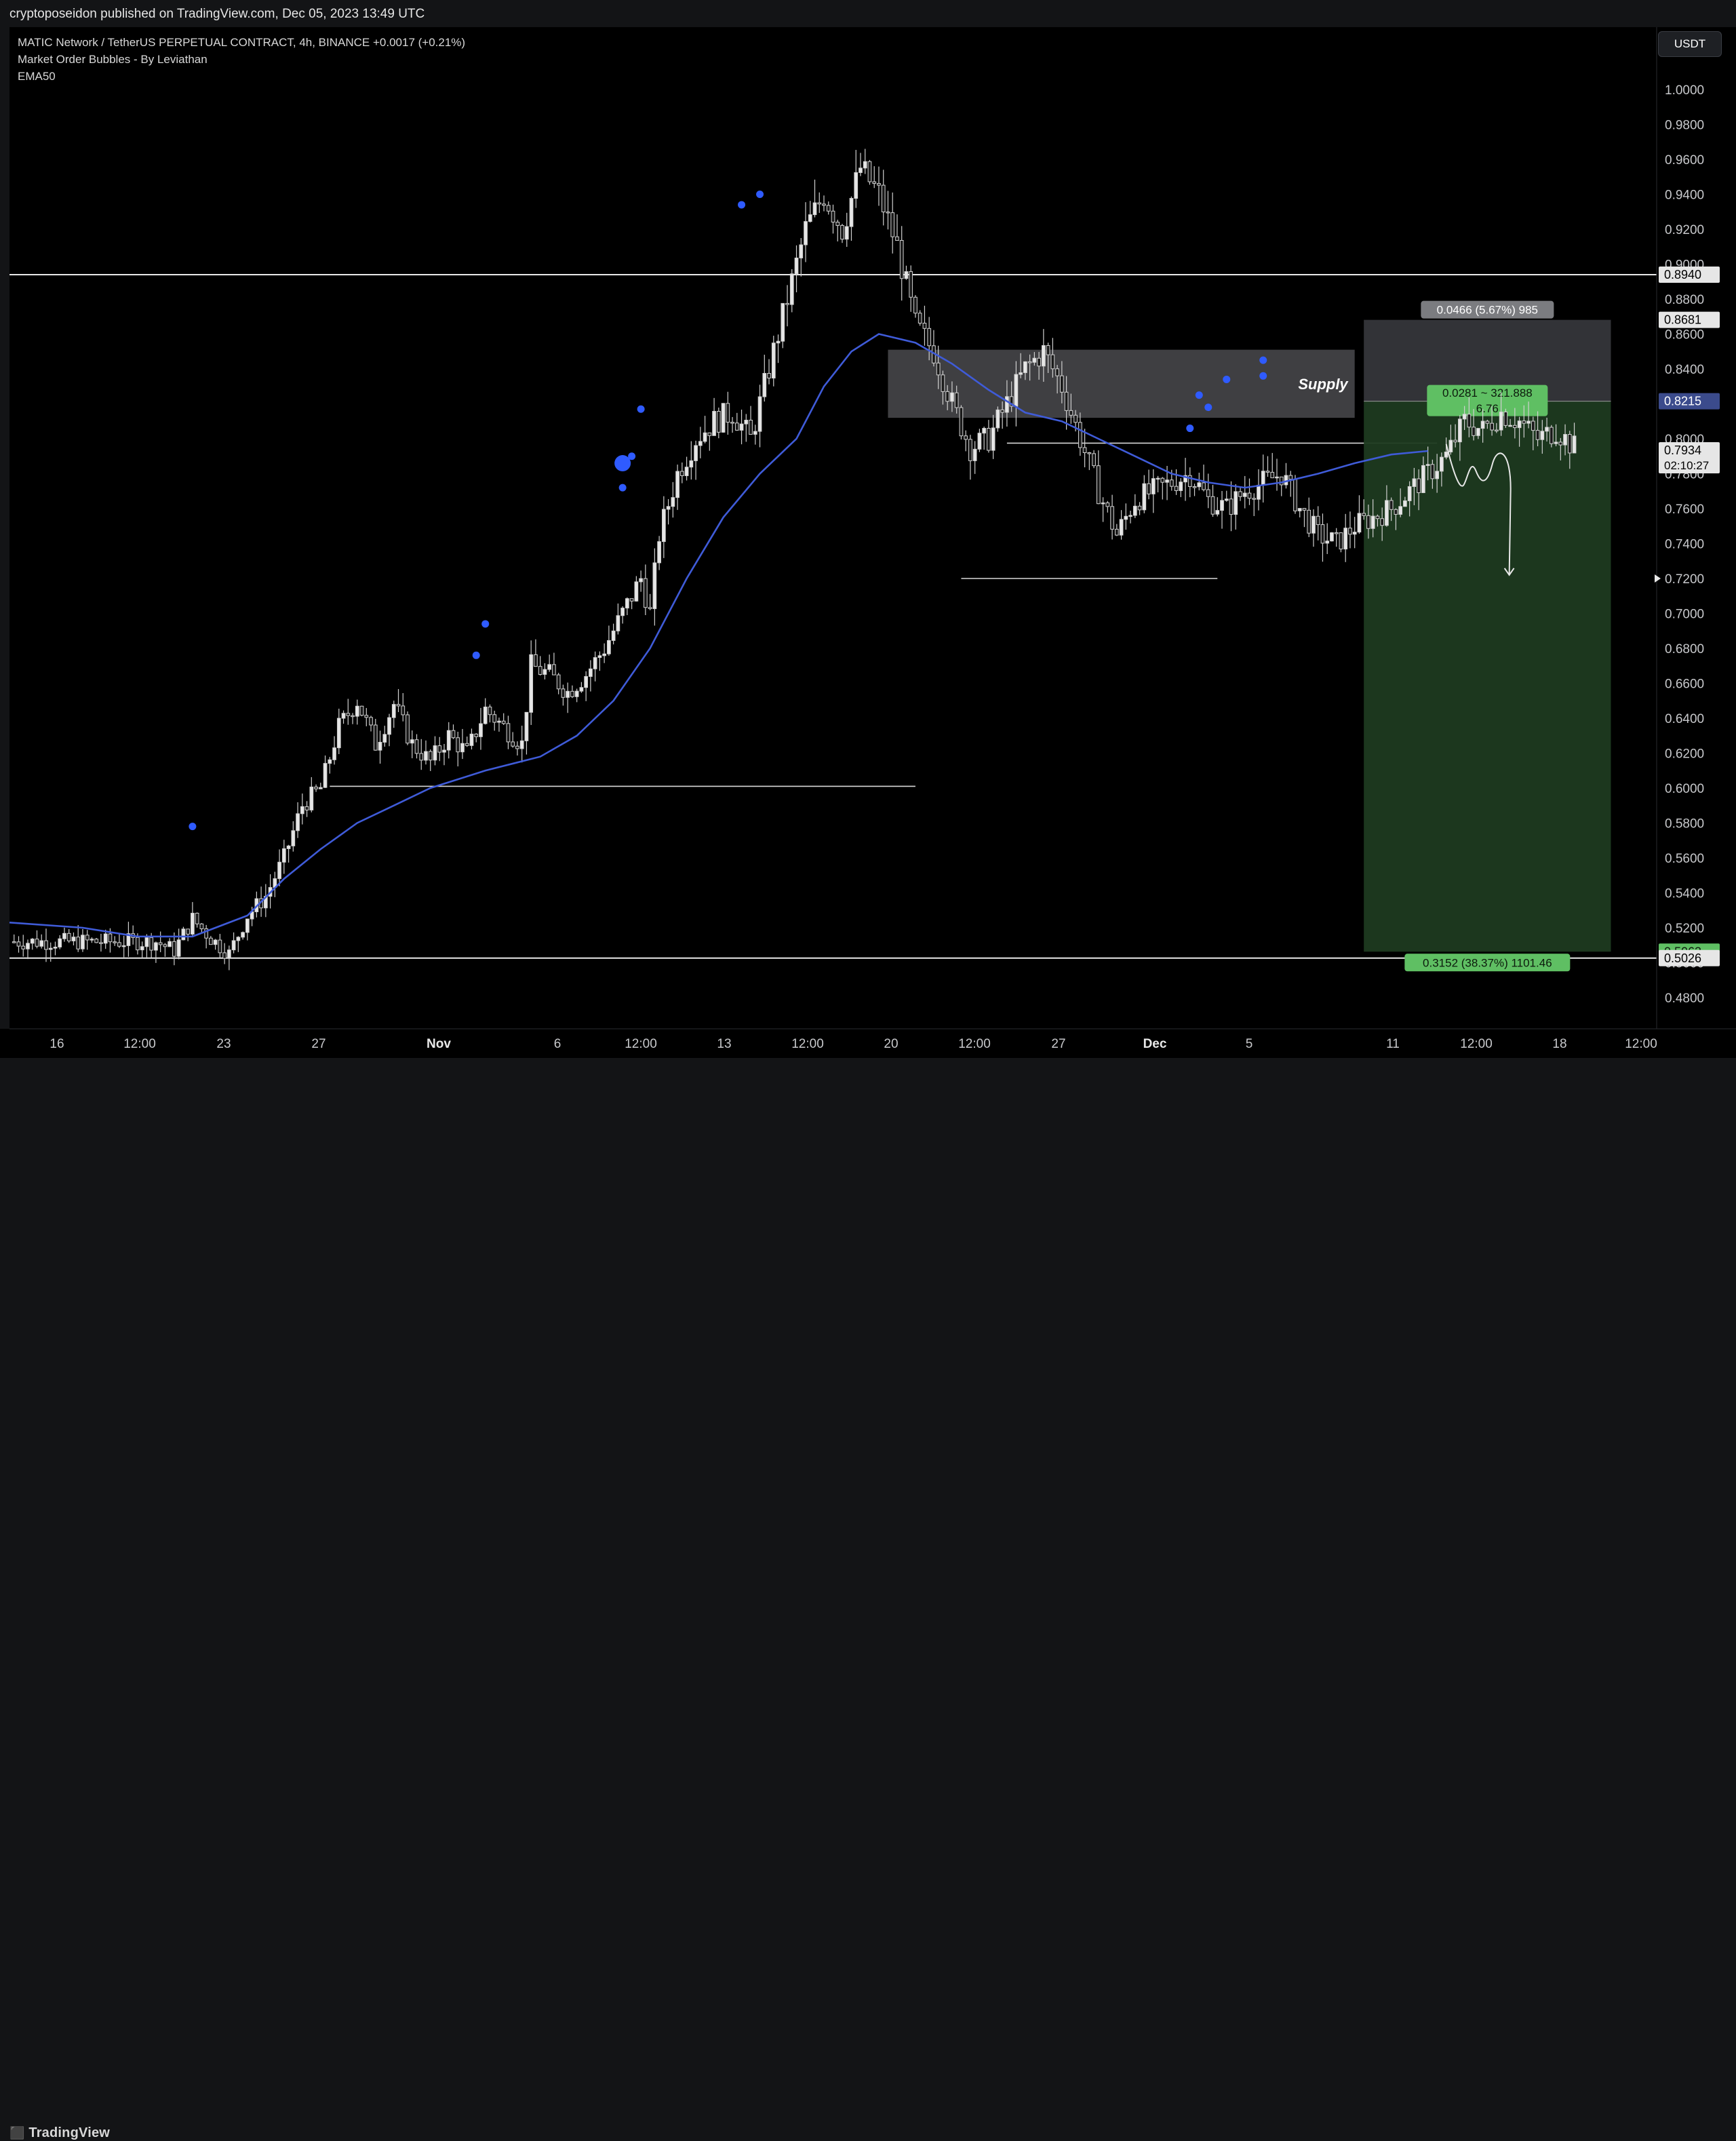 This screenshot has height=2141, width=1736. Describe the element at coordinates (1684, 126) in the screenshot. I see `price-tick-label: 0.9800` at that location.